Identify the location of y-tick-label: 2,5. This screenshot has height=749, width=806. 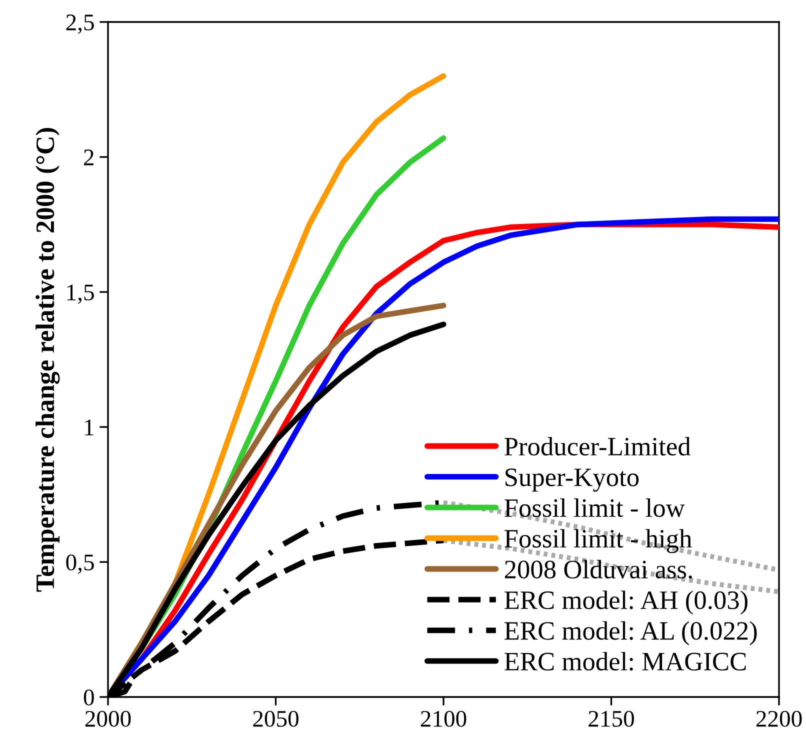
(80, 24).